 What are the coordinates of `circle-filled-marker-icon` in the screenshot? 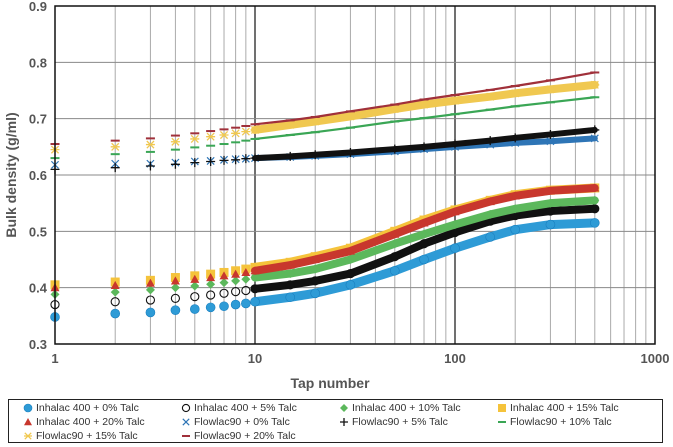 It's located at (28, 408).